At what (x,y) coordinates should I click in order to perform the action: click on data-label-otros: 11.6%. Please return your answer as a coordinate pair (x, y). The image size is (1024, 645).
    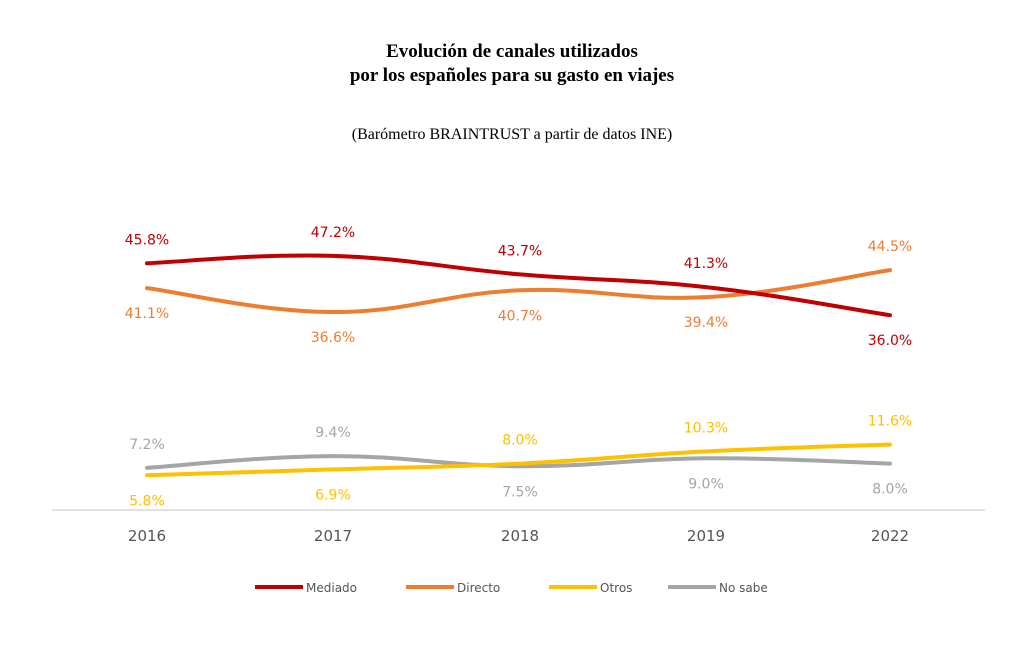
    Looking at the image, I should click on (890, 422).